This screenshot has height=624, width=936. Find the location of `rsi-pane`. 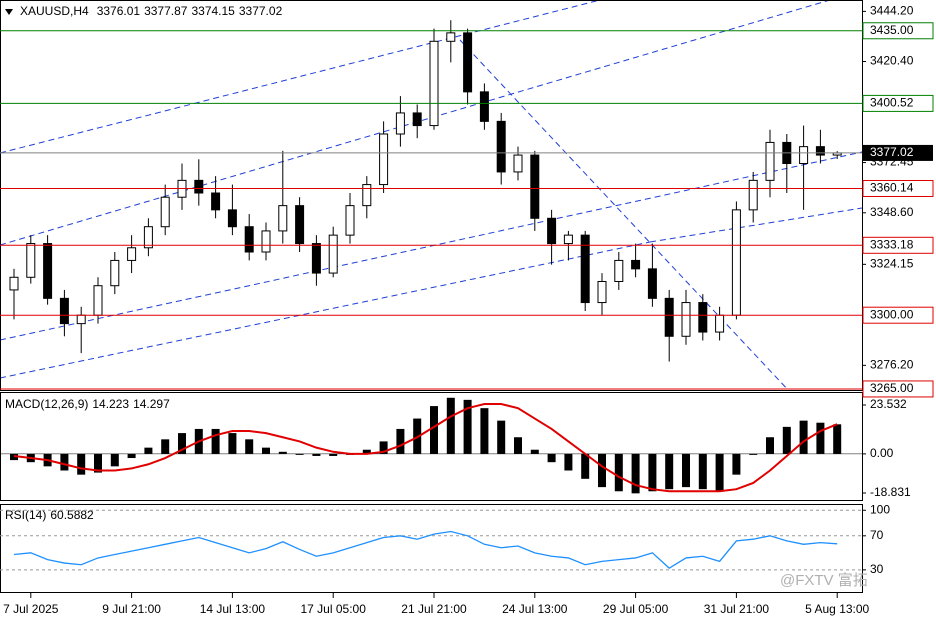

rsi-pane is located at coordinates (431, 548).